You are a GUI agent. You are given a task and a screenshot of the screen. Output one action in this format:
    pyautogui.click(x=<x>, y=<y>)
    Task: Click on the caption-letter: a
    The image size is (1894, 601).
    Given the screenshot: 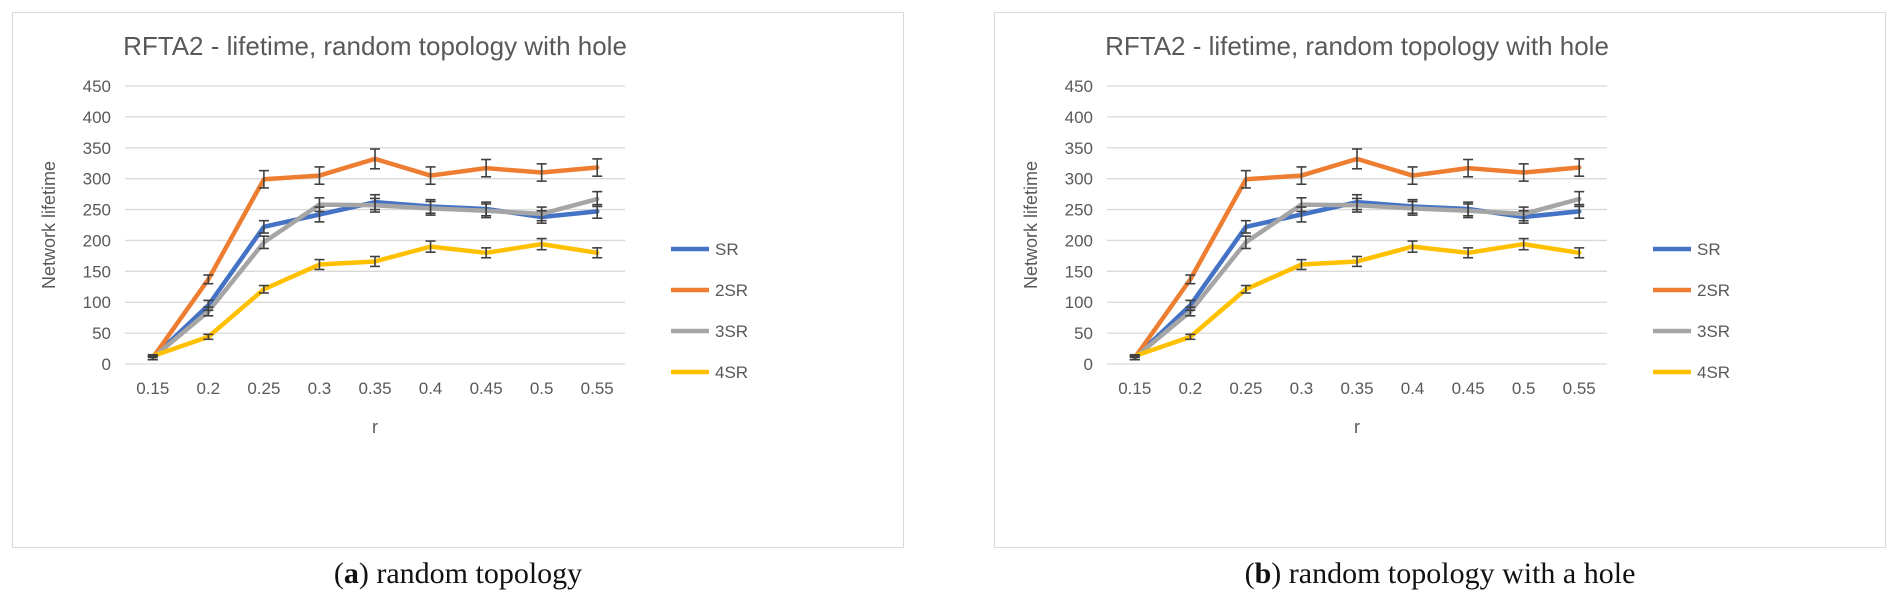 What is the action you would take?
    pyautogui.click(x=351, y=573)
    